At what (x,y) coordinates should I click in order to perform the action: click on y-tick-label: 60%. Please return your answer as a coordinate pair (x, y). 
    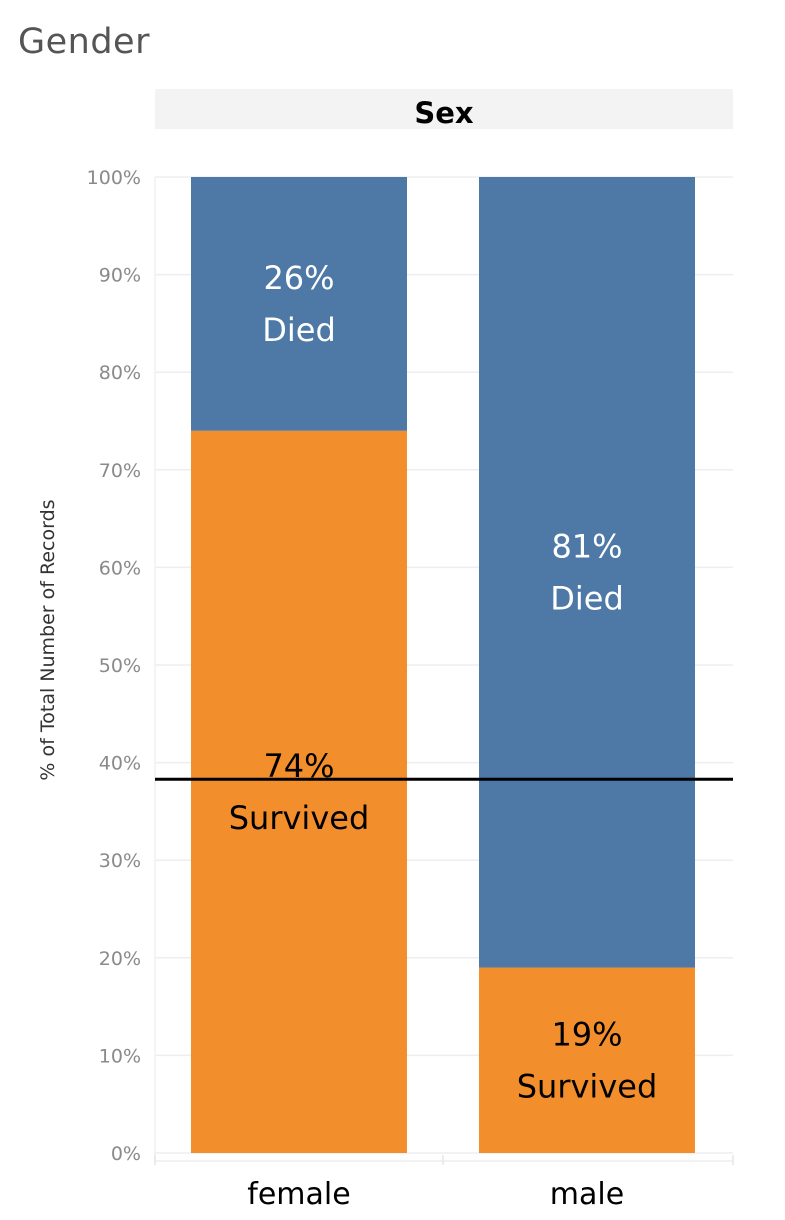
    Looking at the image, I should click on (120, 568).